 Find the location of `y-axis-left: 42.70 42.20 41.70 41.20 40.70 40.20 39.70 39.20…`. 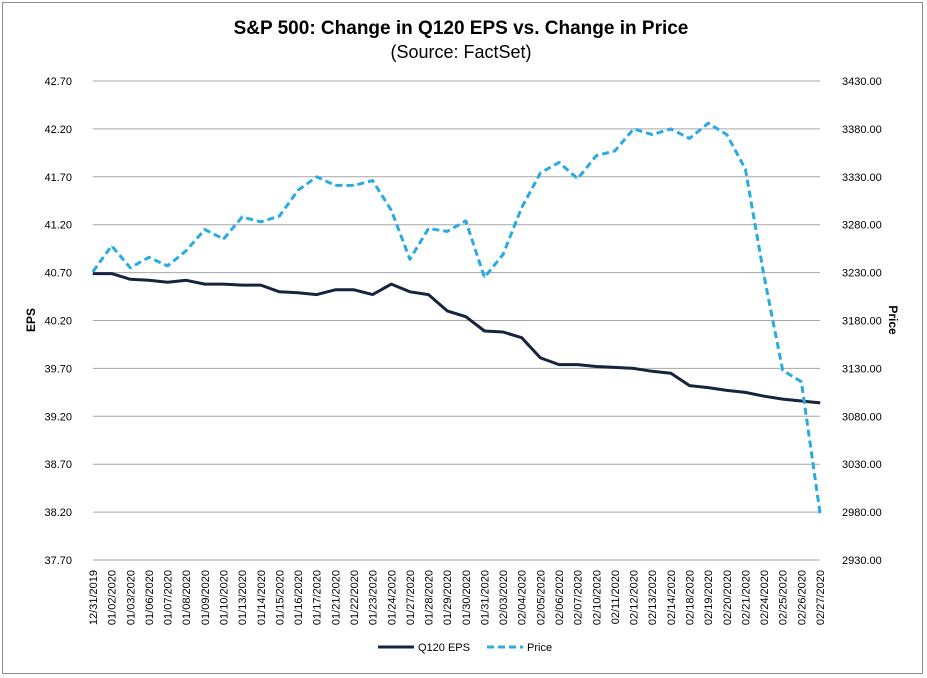

y-axis-left: 42.70 42.20 41.70 41.20 40.70 40.20 39.70 39.20… is located at coordinates (58, 321).